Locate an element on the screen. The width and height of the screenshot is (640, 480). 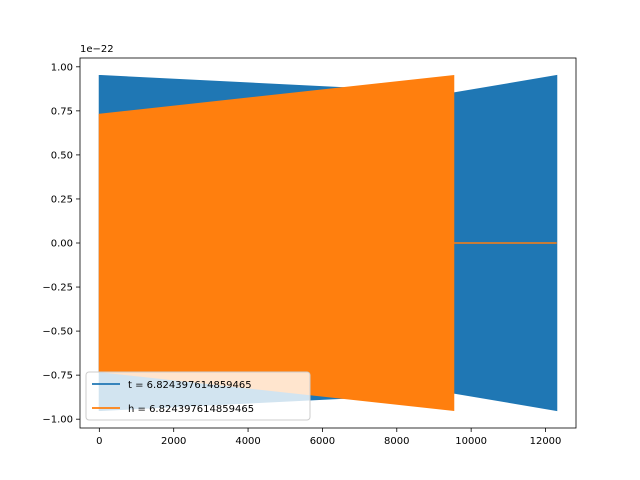
x-tick-label: 2000 is located at coordinates (173, 441).